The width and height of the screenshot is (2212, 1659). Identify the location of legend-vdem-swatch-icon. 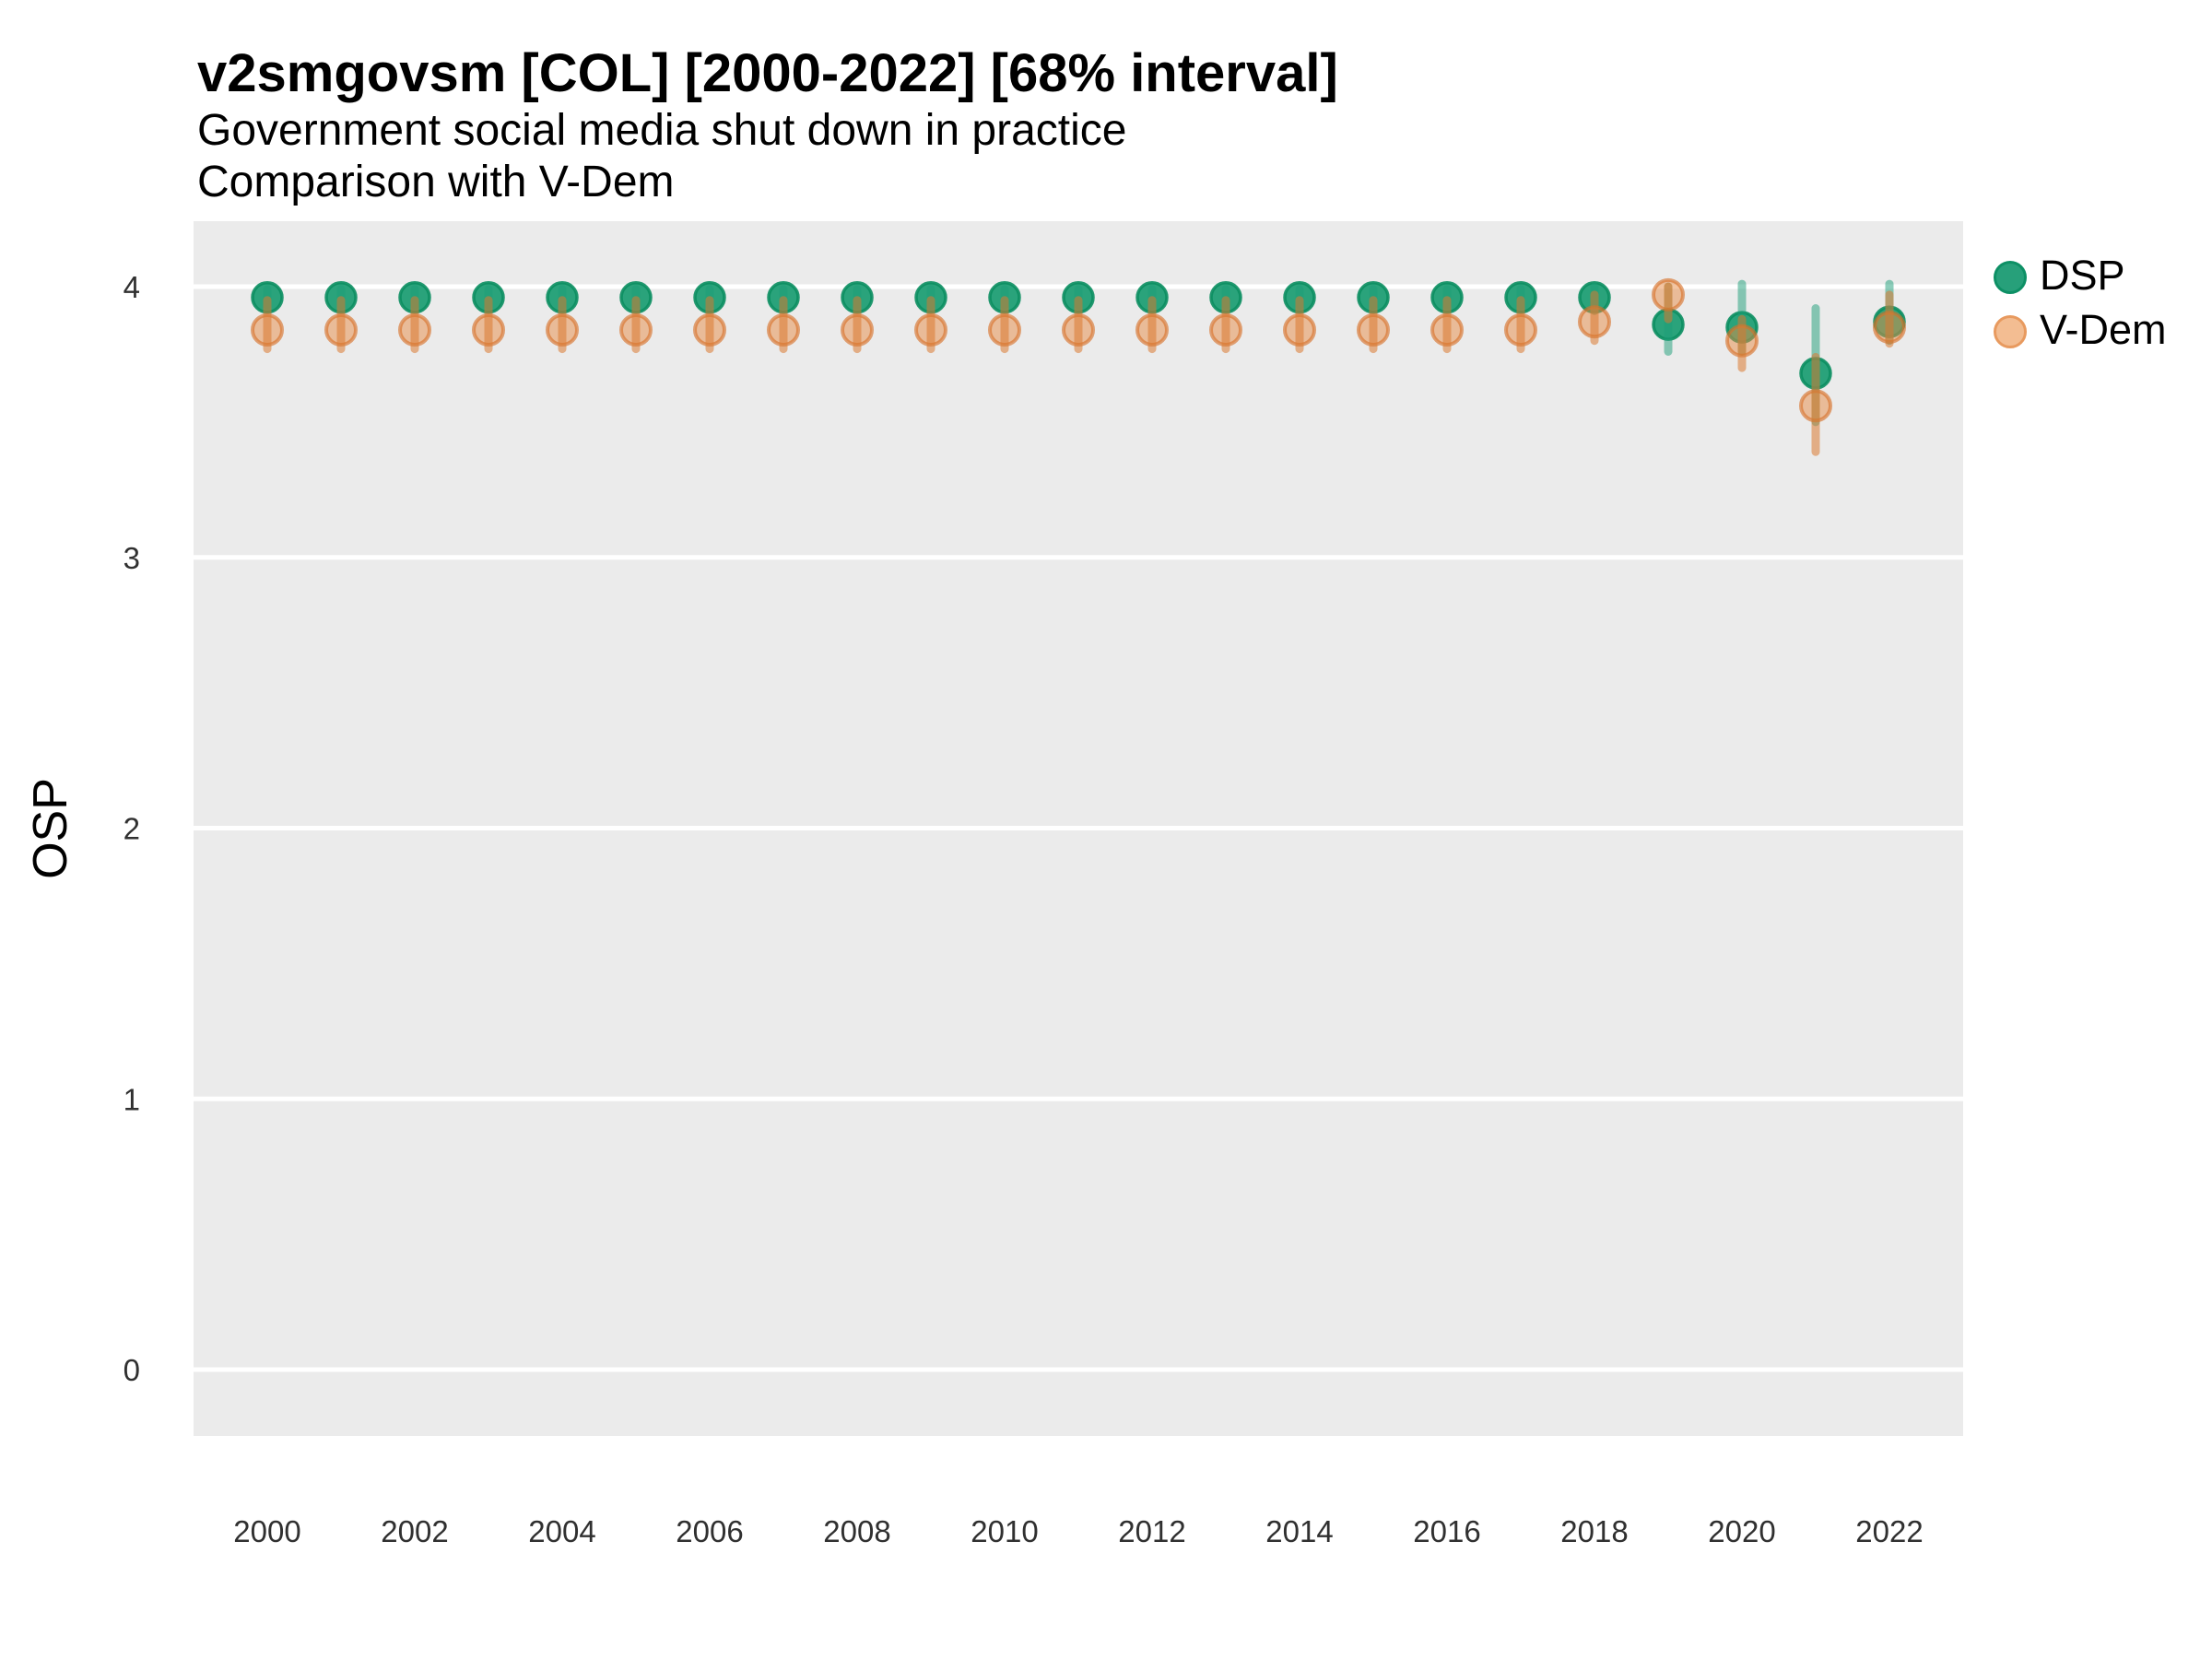
(2010, 331).